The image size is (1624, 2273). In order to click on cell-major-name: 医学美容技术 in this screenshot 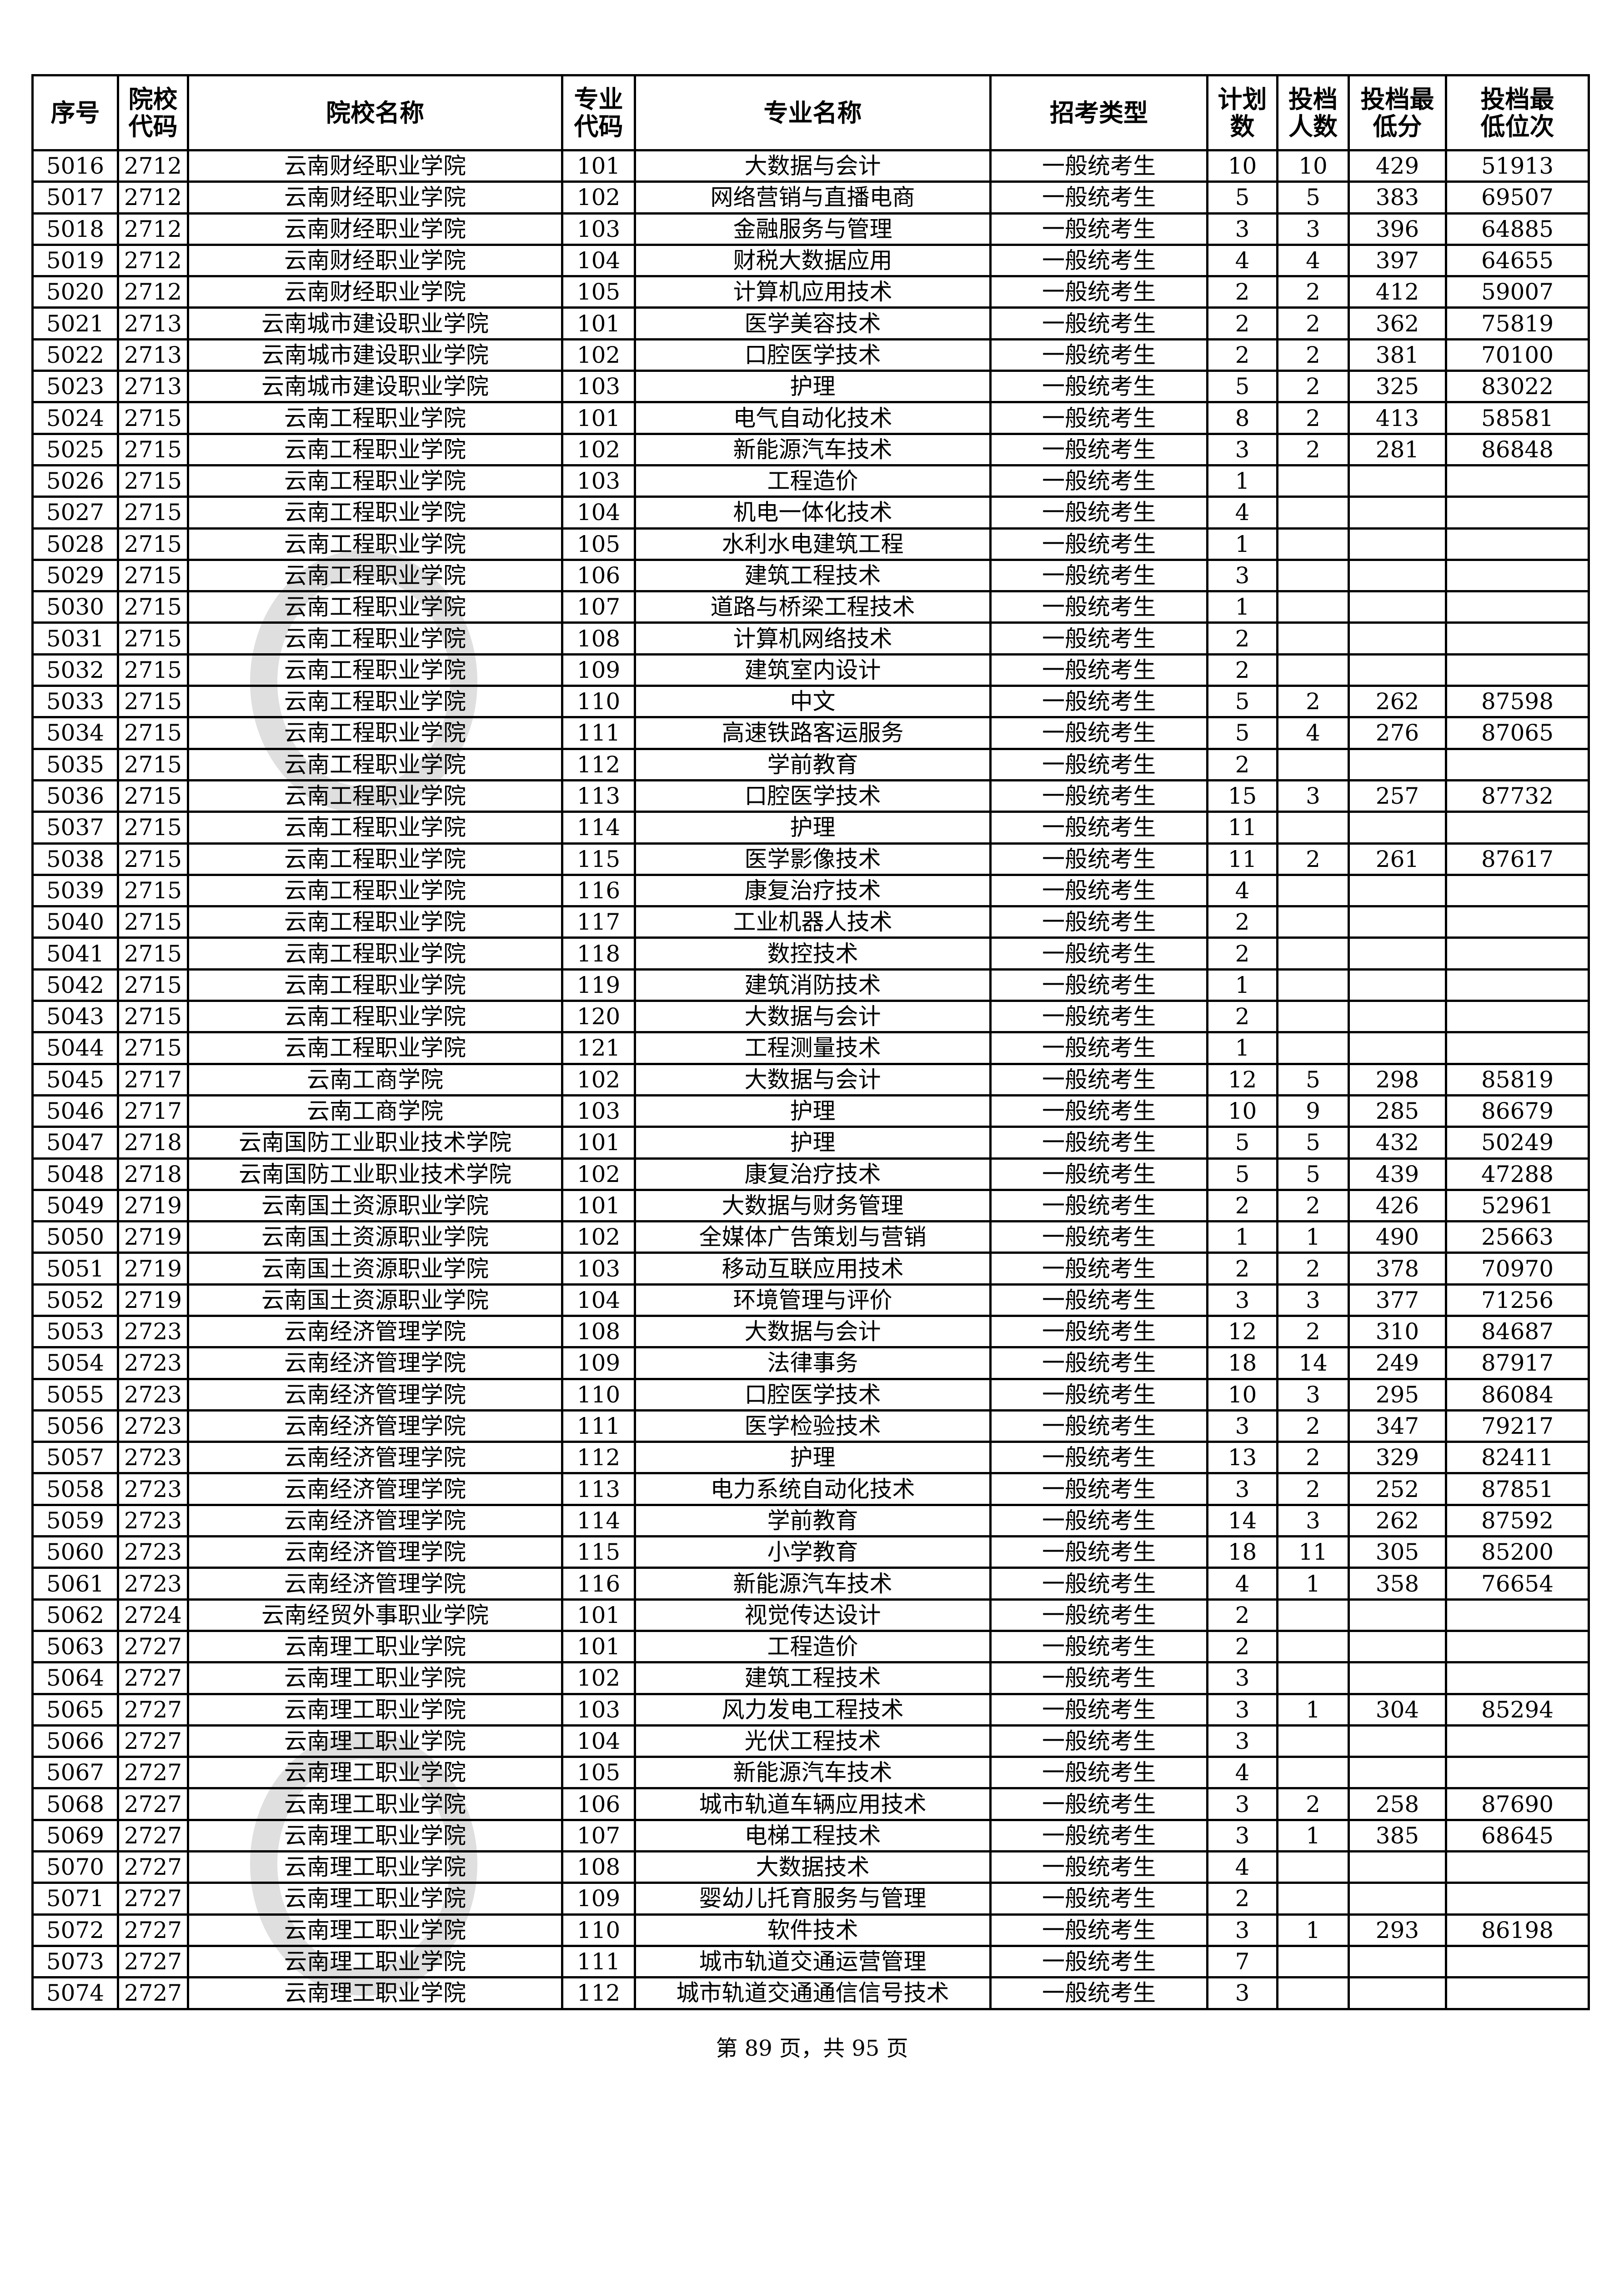, I will do `click(813, 323)`.